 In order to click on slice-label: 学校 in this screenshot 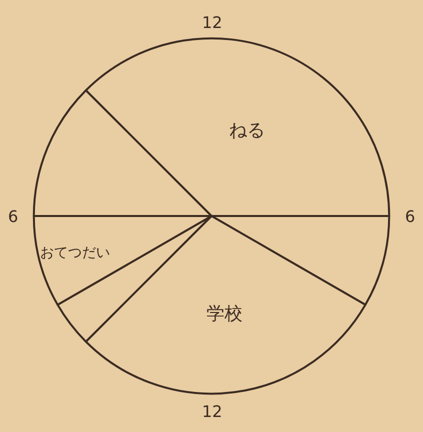, I will do `click(224, 314)`.